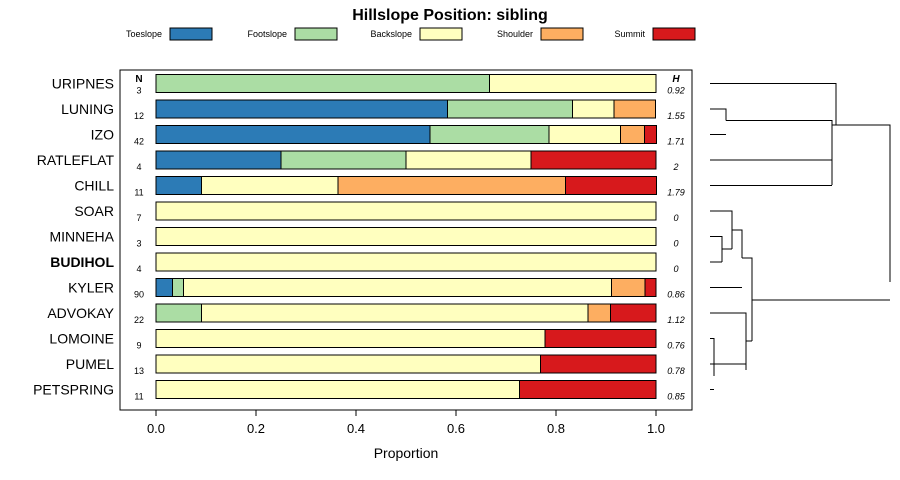  I want to click on row-n-value: 13, so click(139, 371).